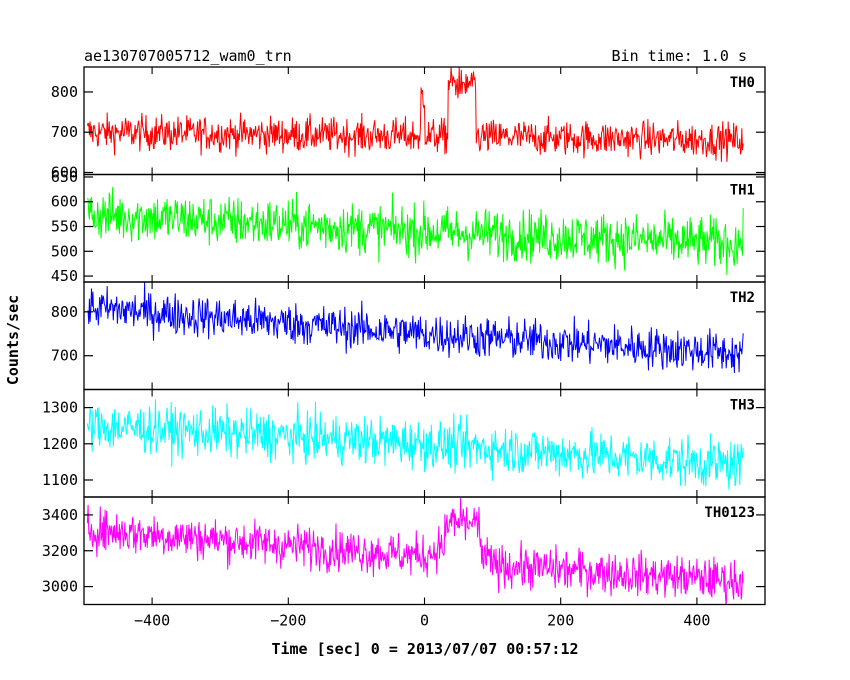 This screenshot has height=680, width=850. I want to click on x-tick-label: 200, so click(560, 621).